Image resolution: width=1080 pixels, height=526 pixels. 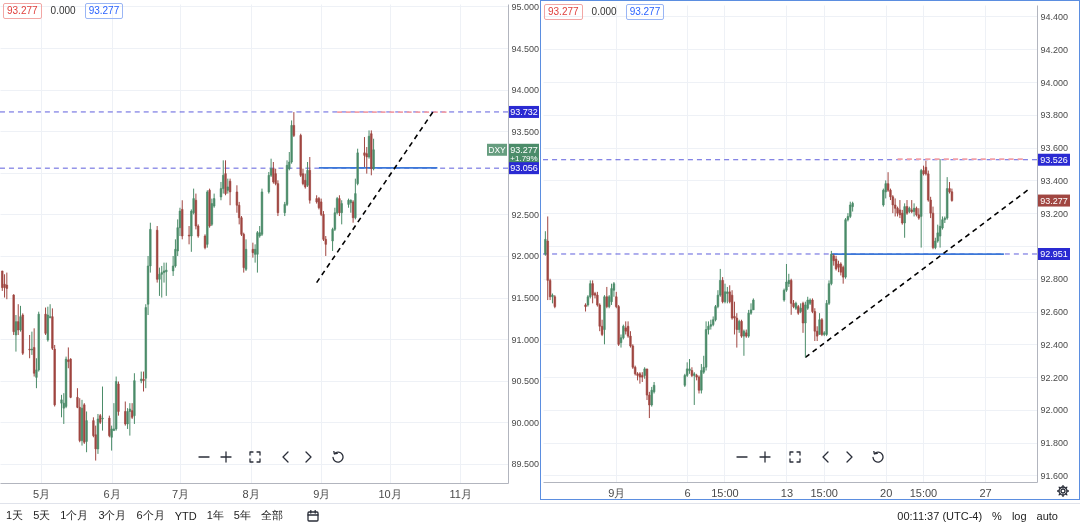 What do you see at coordinates (242, 515) in the screenshot?
I see `text: 5年` at bounding box center [242, 515].